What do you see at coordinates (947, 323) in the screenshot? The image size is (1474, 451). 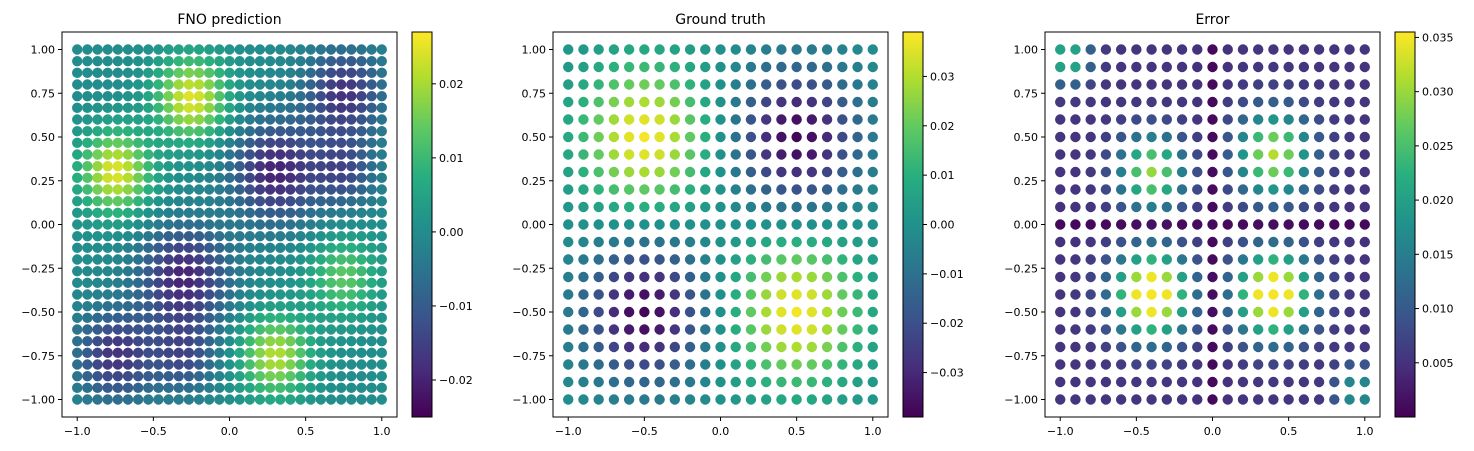 I see `colorbar-tick-label: −0.02` at bounding box center [947, 323].